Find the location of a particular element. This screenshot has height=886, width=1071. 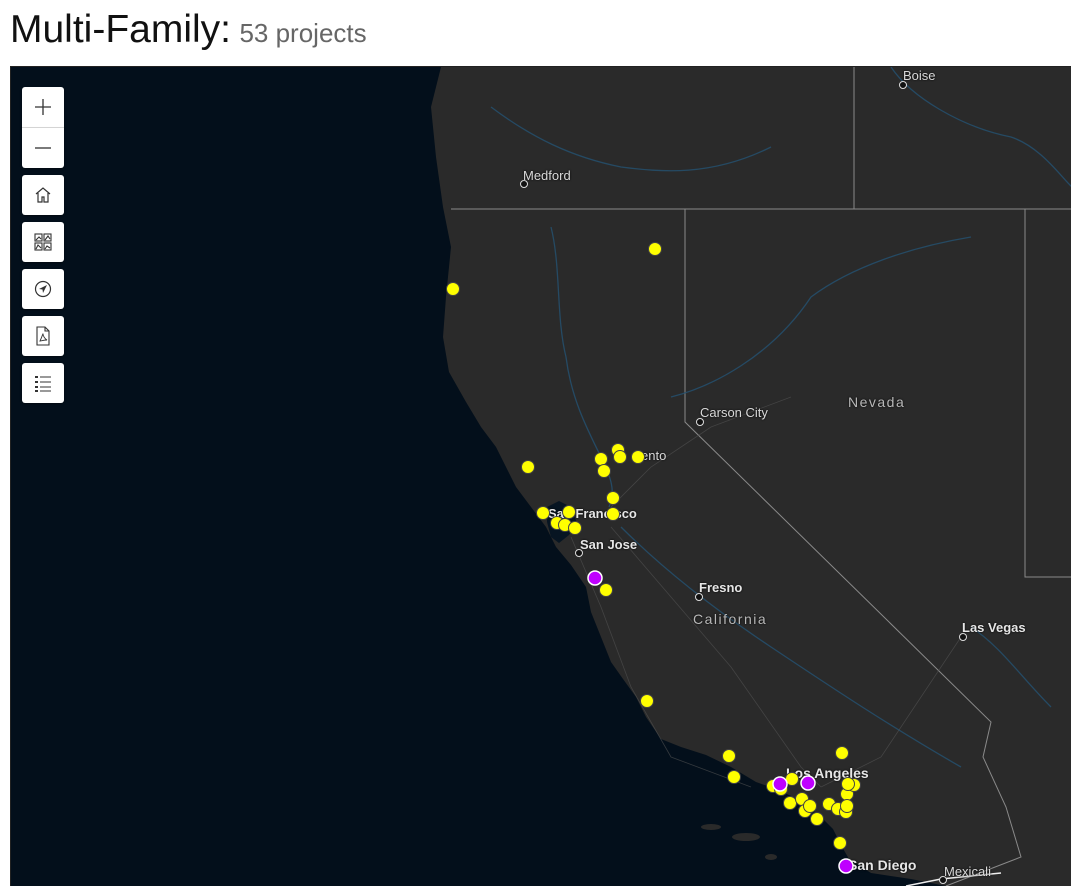

legend-list-icon is located at coordinates (43, 384).